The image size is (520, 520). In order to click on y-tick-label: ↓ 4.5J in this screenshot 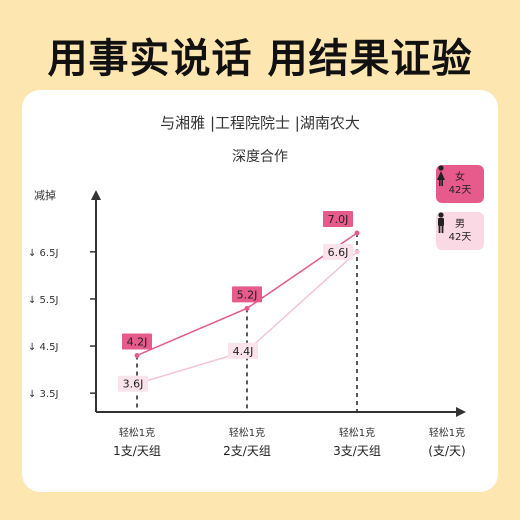, I will do `click(43, 347)`.